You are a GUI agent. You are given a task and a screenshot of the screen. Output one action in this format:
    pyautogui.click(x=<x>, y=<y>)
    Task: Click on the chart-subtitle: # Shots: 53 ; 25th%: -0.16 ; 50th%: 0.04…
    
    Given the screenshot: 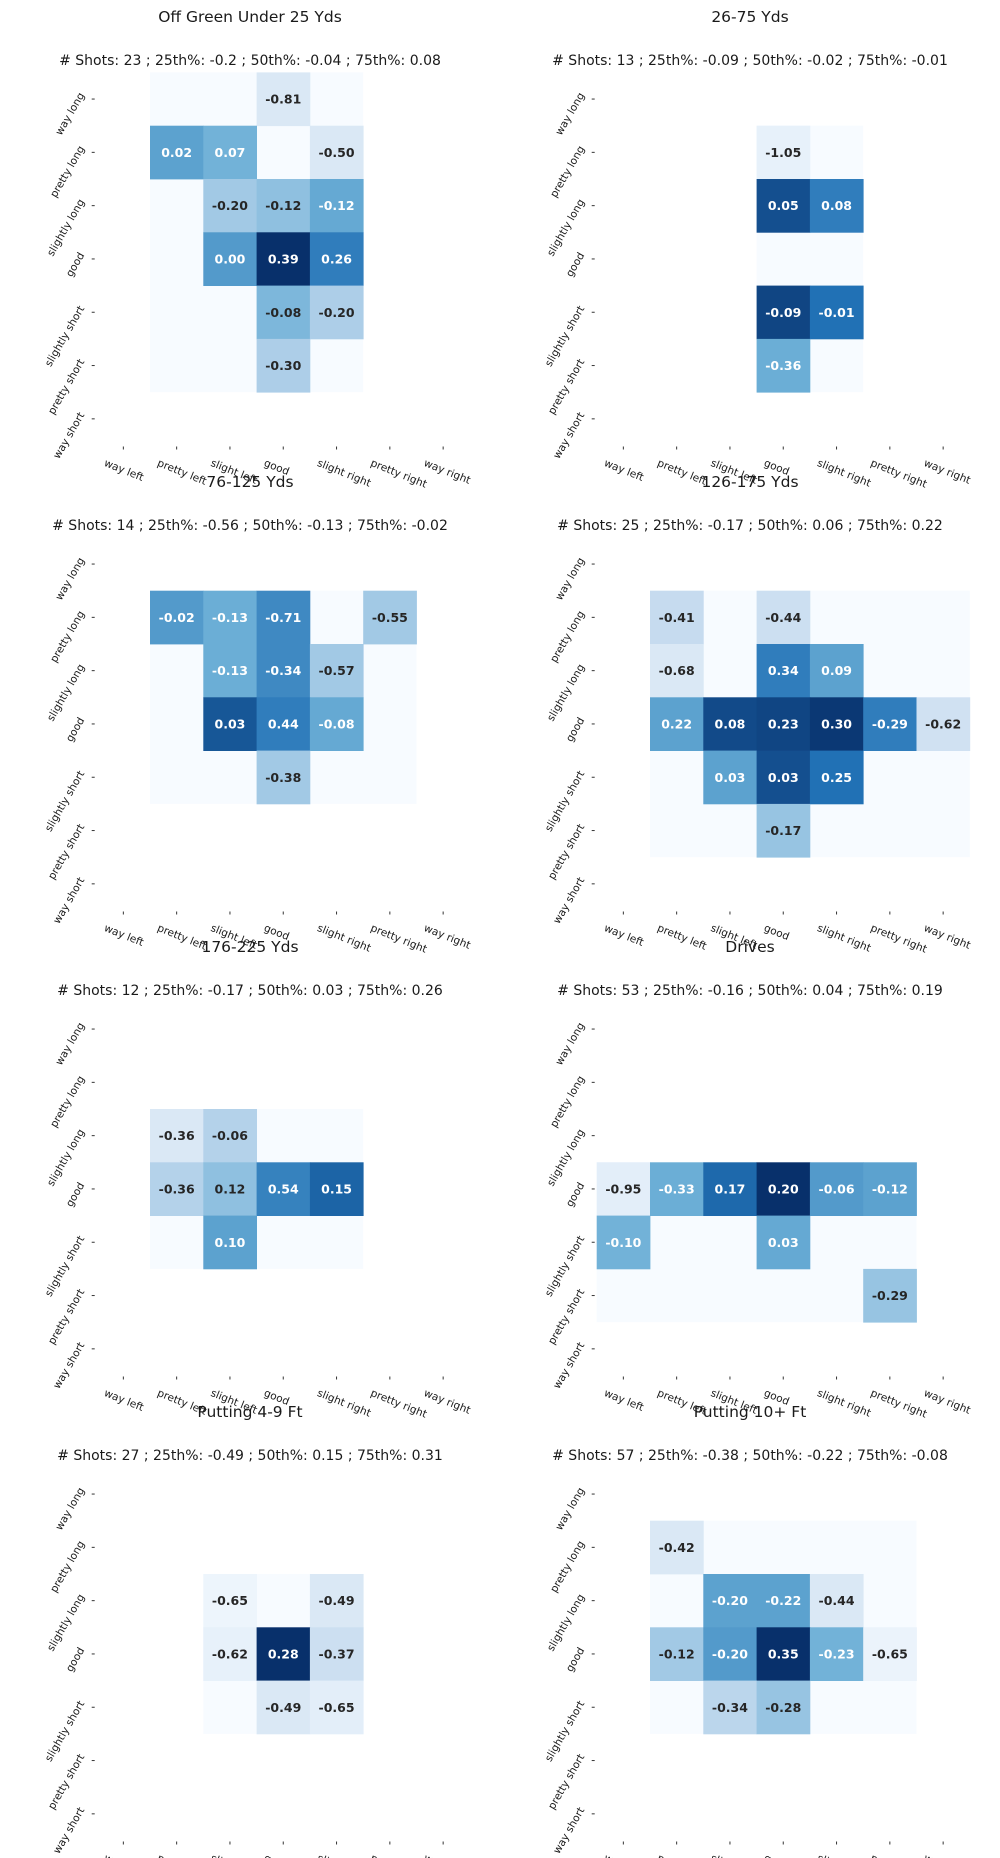 What is the action you would take?
    pyautogui.click(x=750, y=991)
    